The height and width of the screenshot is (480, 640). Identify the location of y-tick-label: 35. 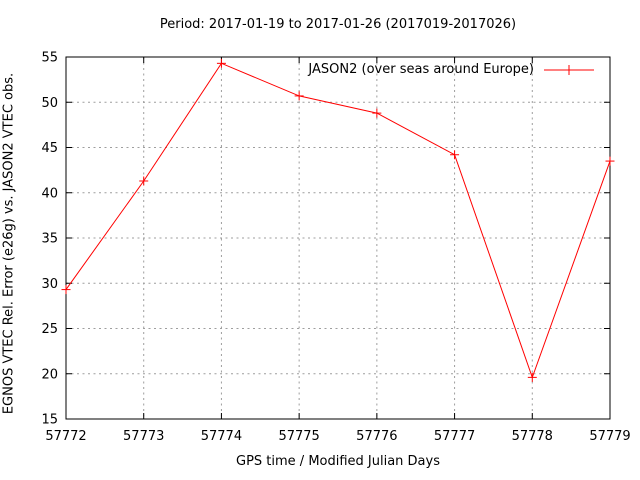
(49, 239).